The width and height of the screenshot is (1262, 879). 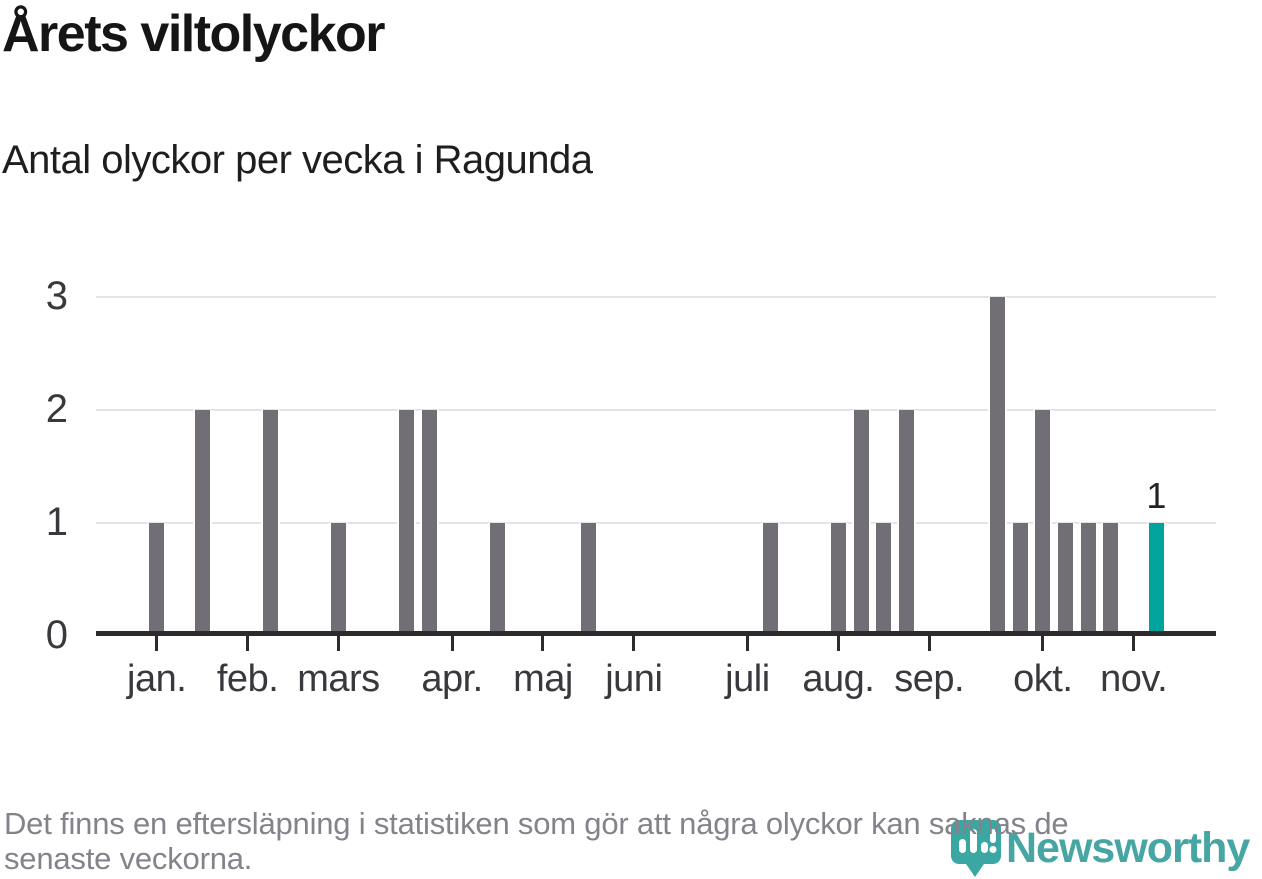 What do you see at coordinates (634, 679) in the screenshot?
I see `month-label-juni: juni` at bounding box center [634, 679].